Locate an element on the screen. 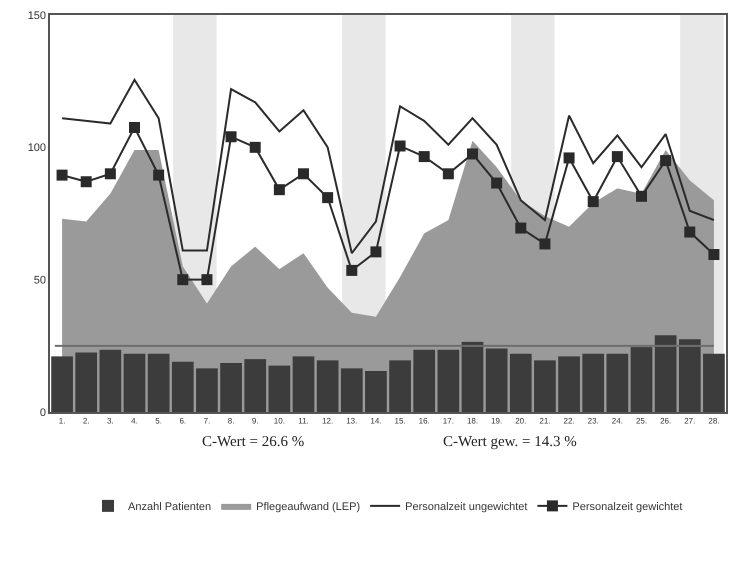  x-tick-label: 26. is located at coordinates (666, 421).